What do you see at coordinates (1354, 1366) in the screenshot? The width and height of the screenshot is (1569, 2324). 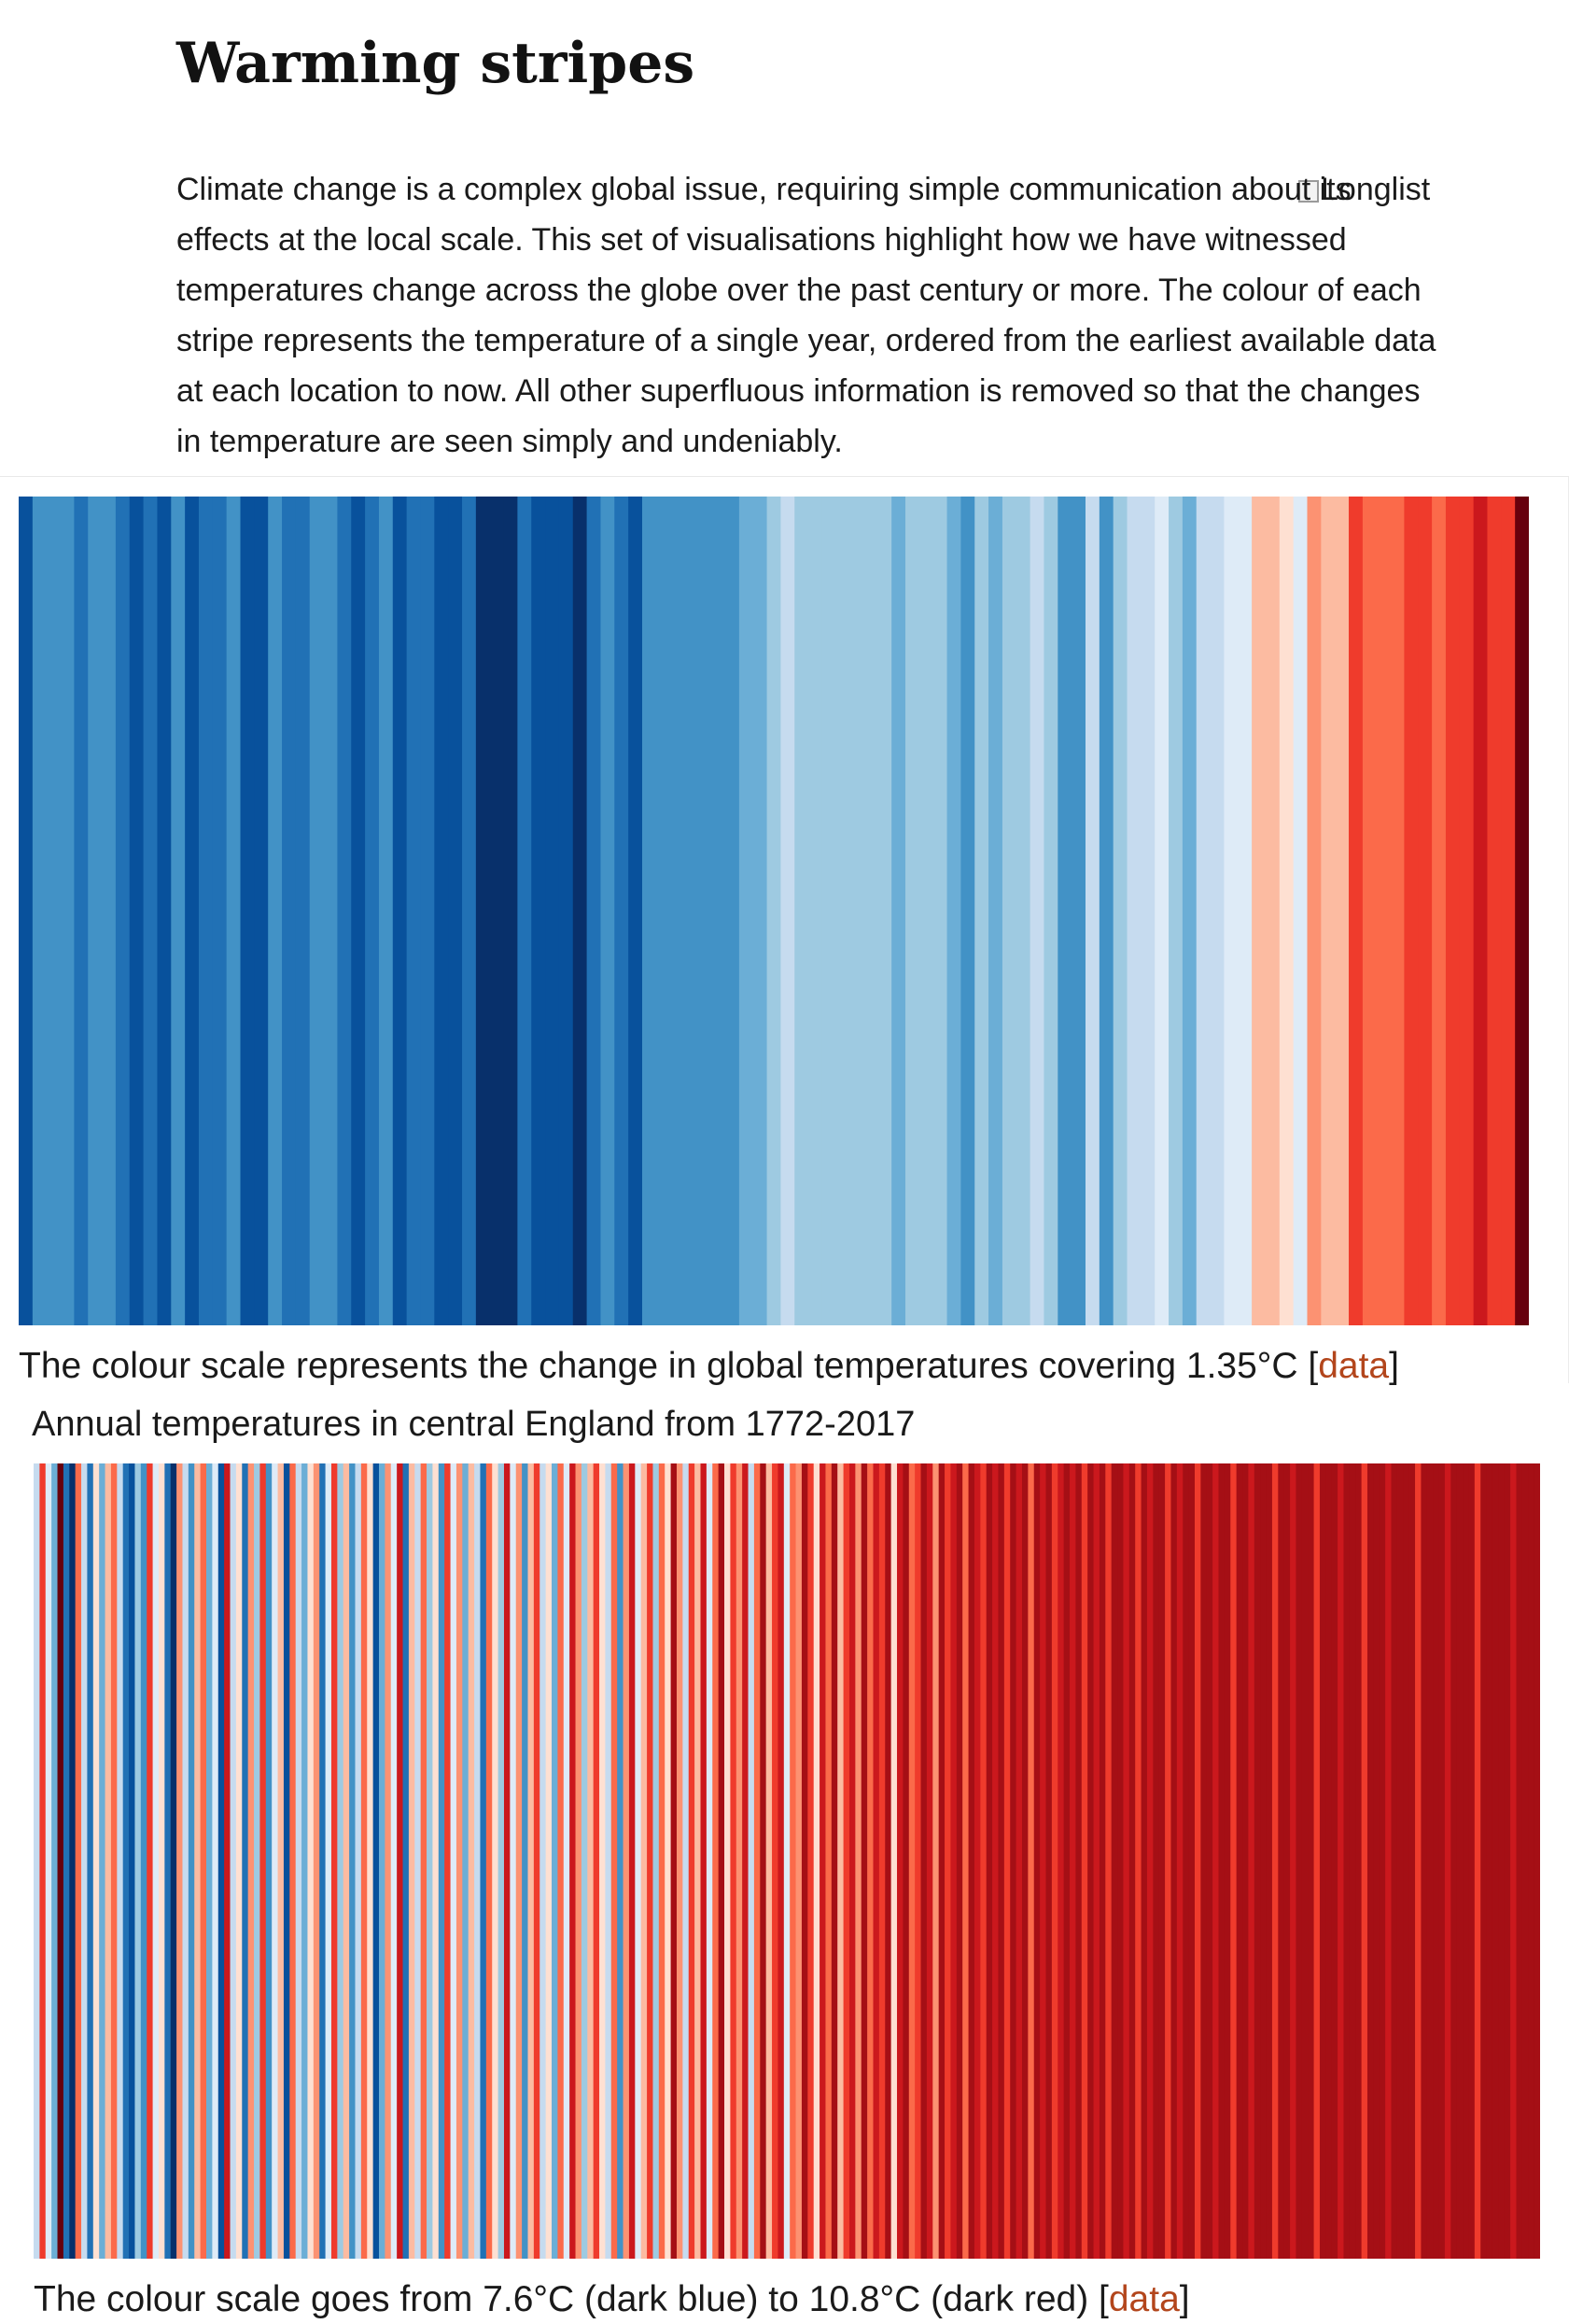 I see `global-data-link: data` at bounding box center [1354, 1366].